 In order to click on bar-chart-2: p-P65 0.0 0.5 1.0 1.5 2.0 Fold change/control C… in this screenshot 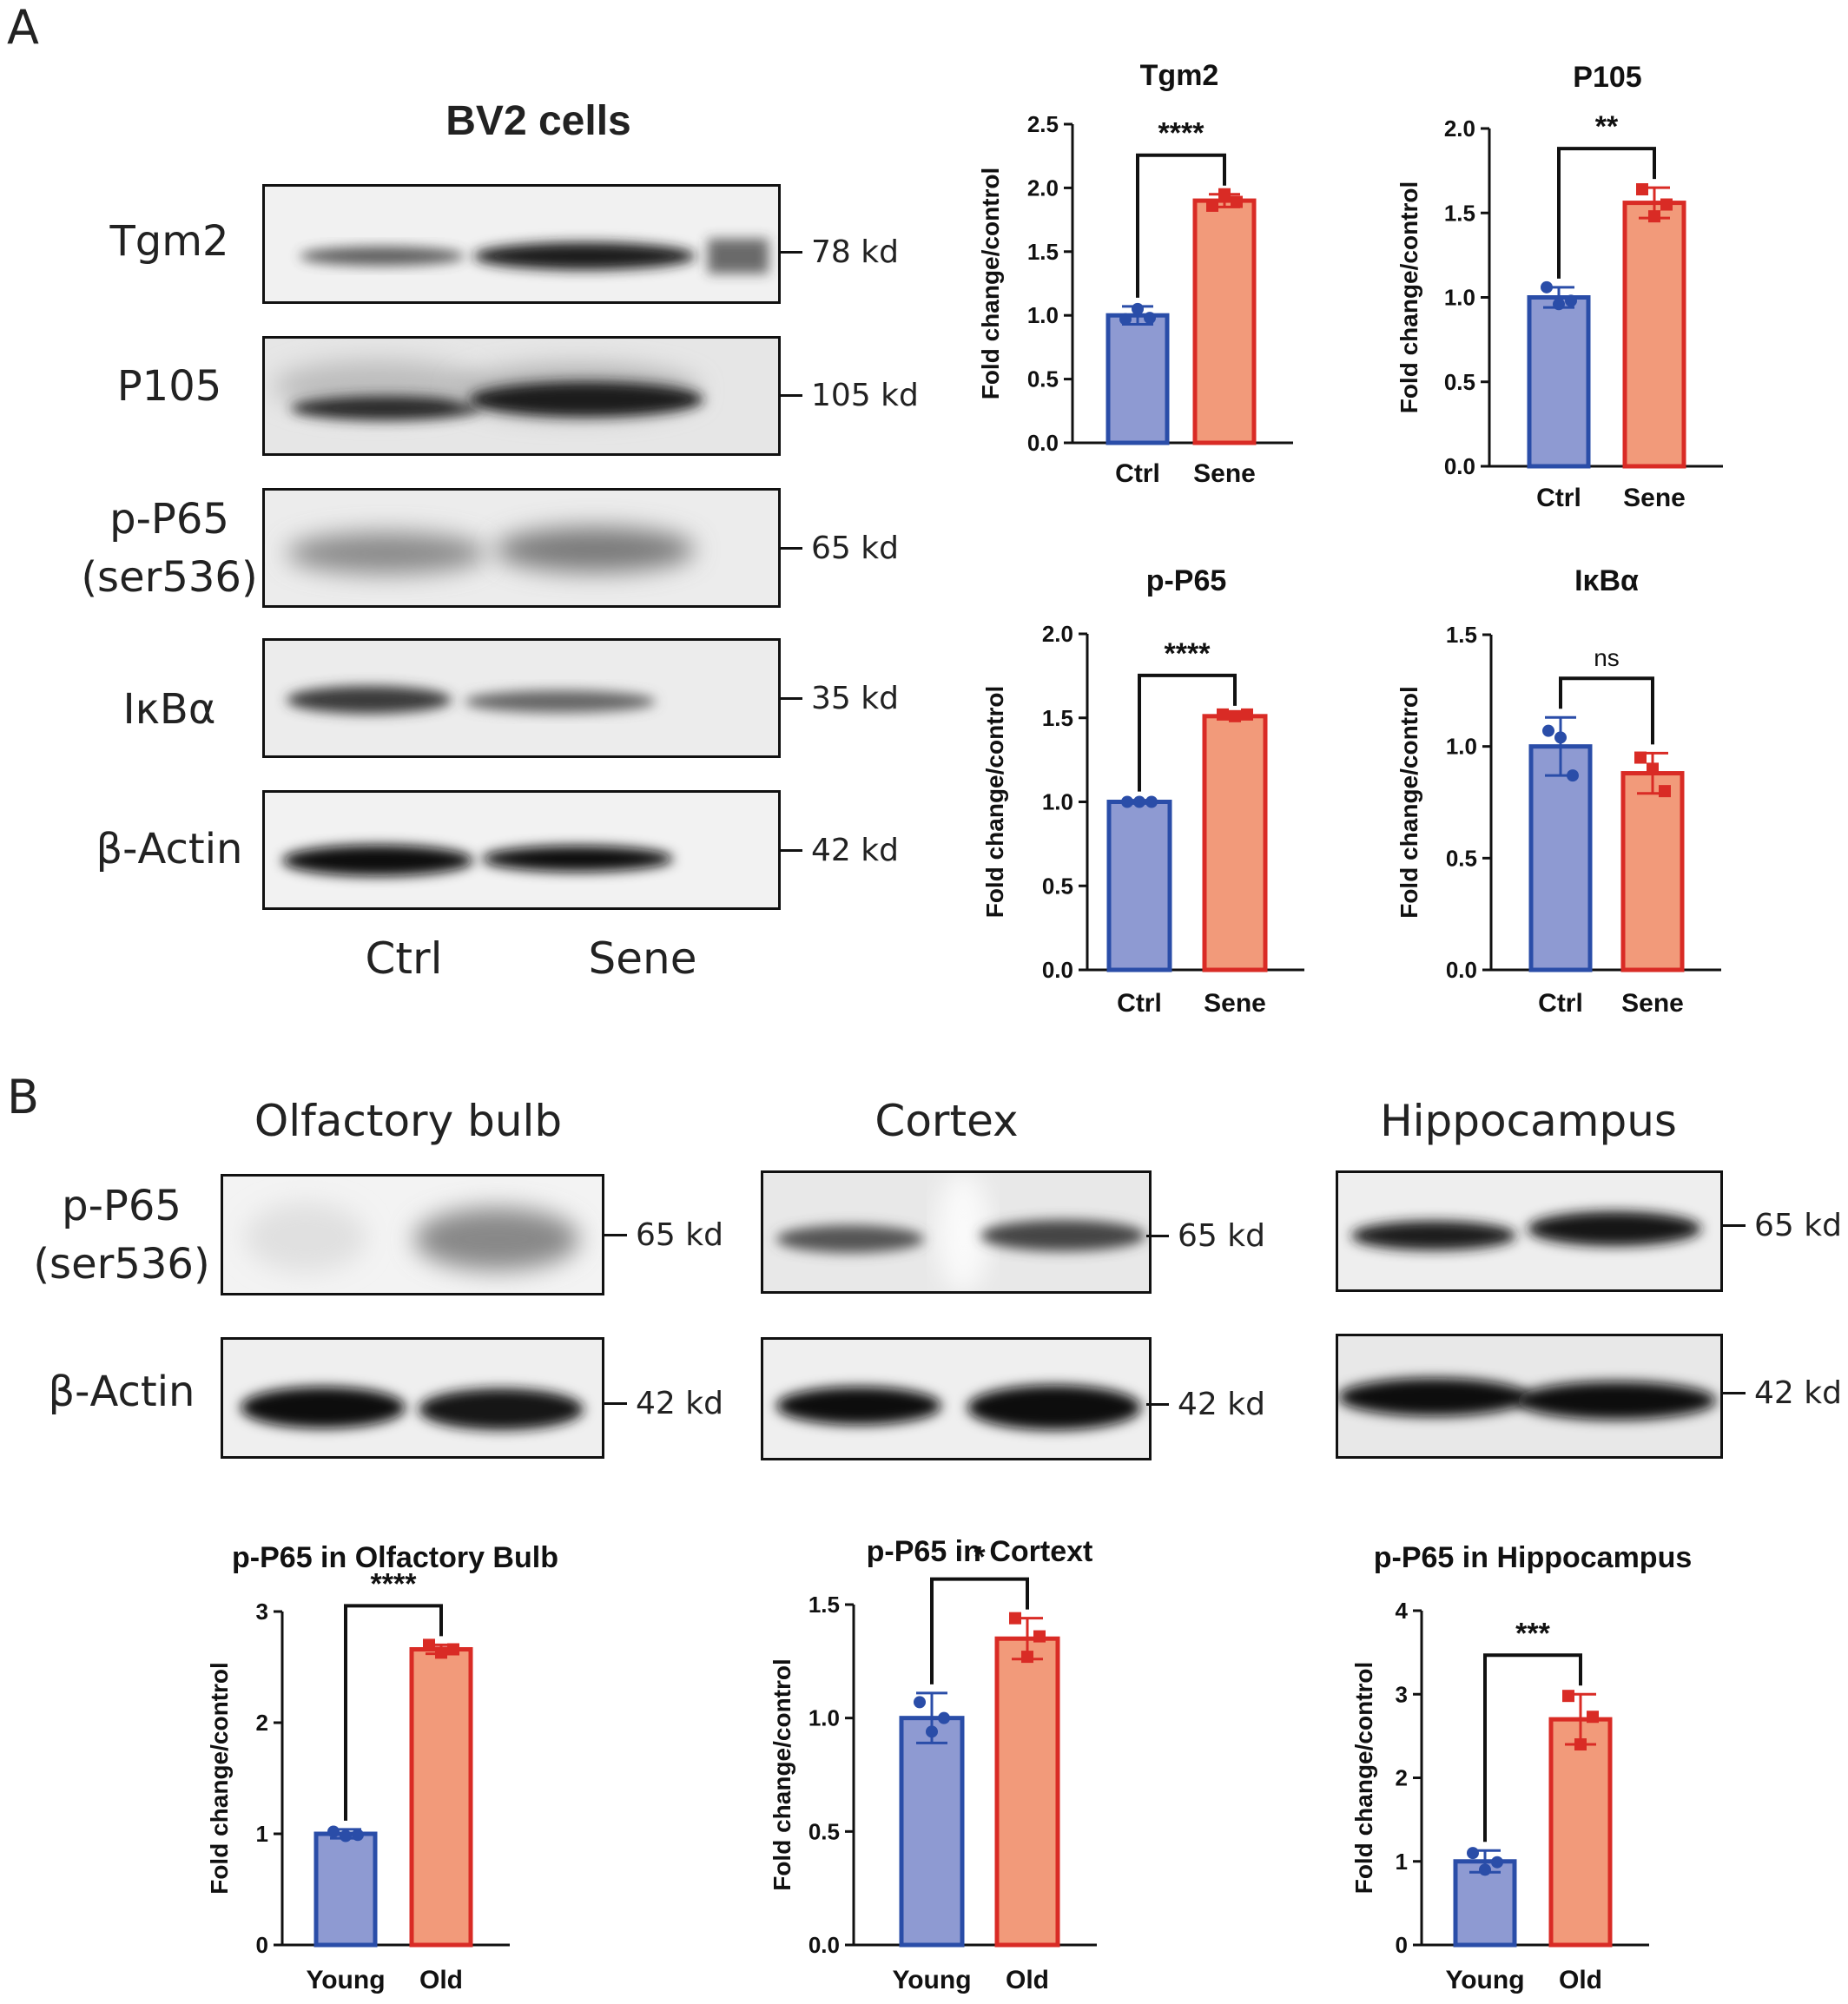, I will do `click(1143, 791)`.